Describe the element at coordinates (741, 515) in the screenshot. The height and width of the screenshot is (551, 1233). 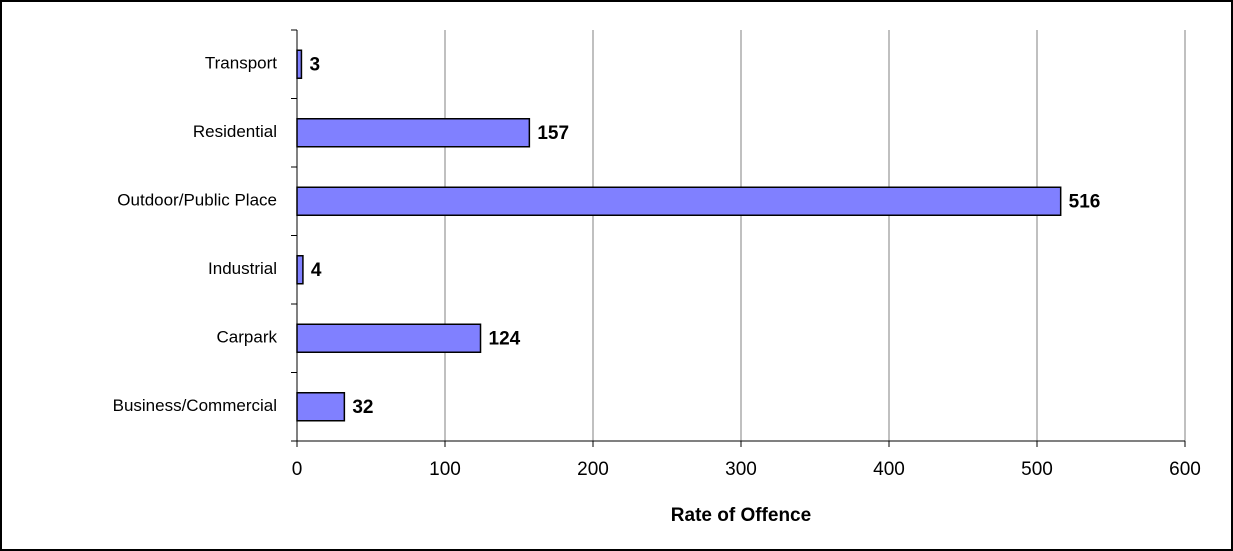
I see `x-axis-title: Rate of Offence` at that location.